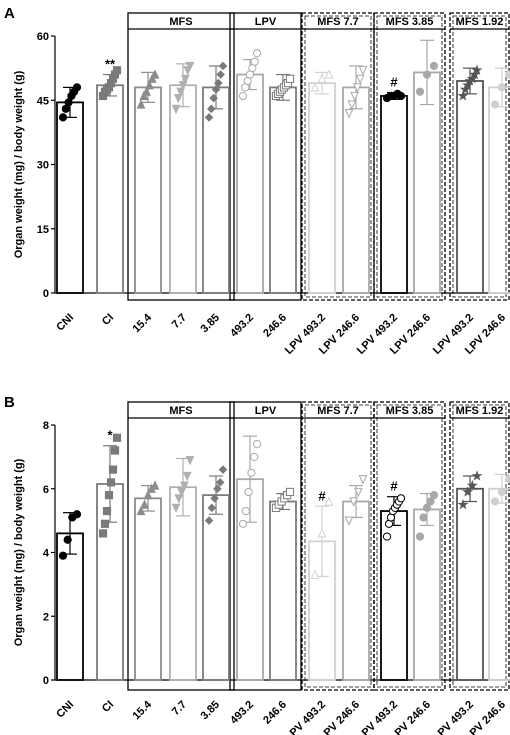  Describe the element at coordinates (43, 101) in the screenshot. I see `y-tick-label: 45` at that location.